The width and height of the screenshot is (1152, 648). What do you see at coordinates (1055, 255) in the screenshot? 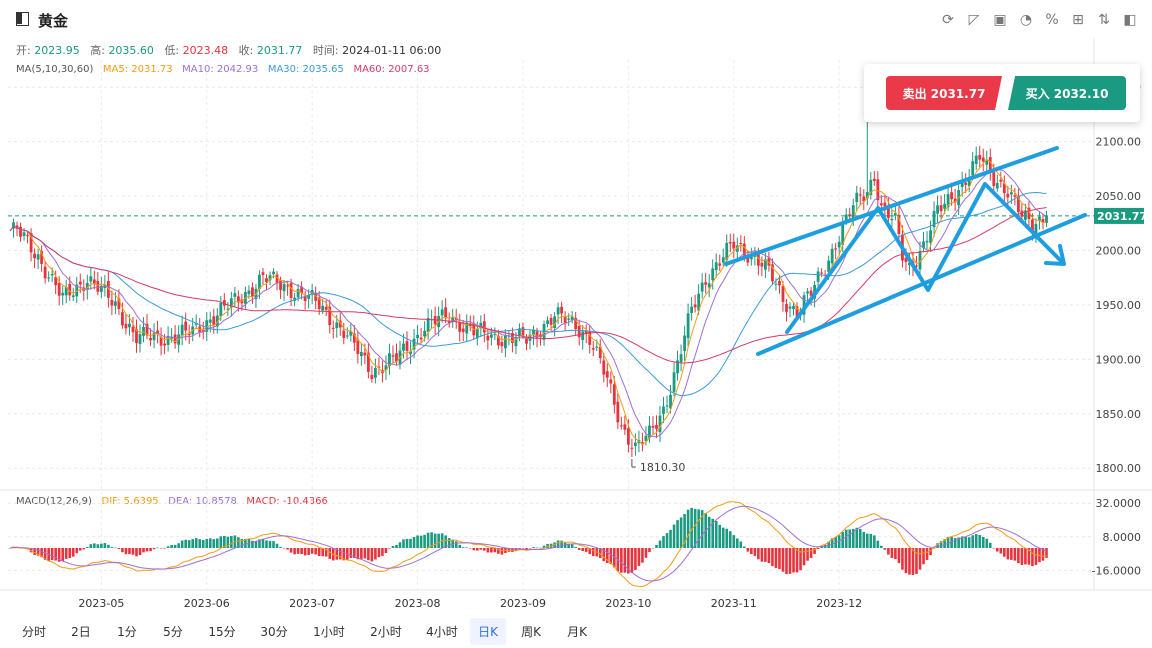
I see `arrow-head` at bounding box center [1055, 255].